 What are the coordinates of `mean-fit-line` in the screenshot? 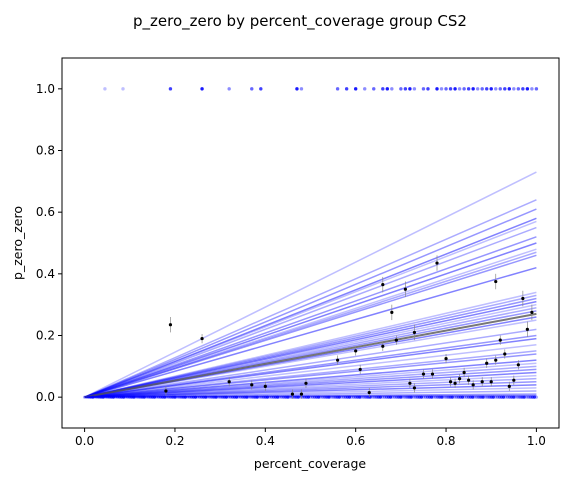 It's located at (310, 355).